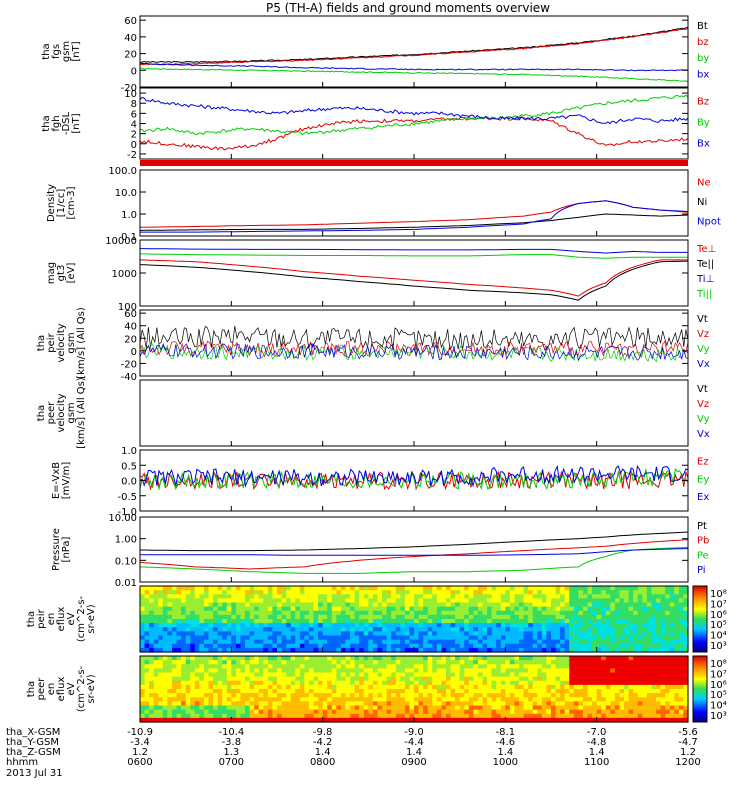 The height and width of the screenshot is (800, 750). I want to click on ephemeris-value: 1200, so click(687, 762).